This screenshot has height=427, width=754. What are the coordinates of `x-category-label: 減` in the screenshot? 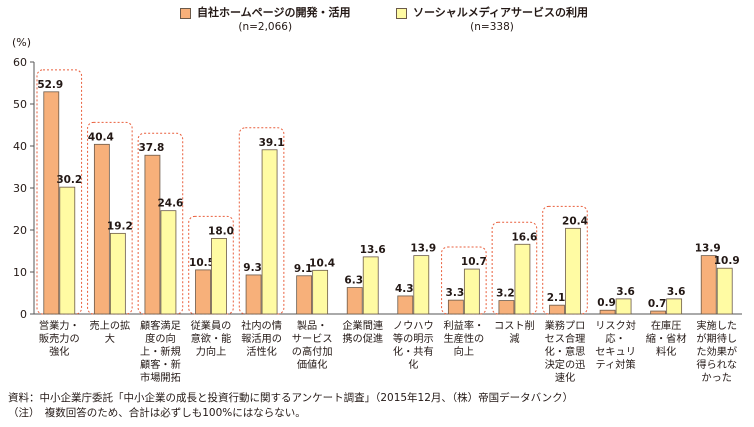 It's located at (514, 338).